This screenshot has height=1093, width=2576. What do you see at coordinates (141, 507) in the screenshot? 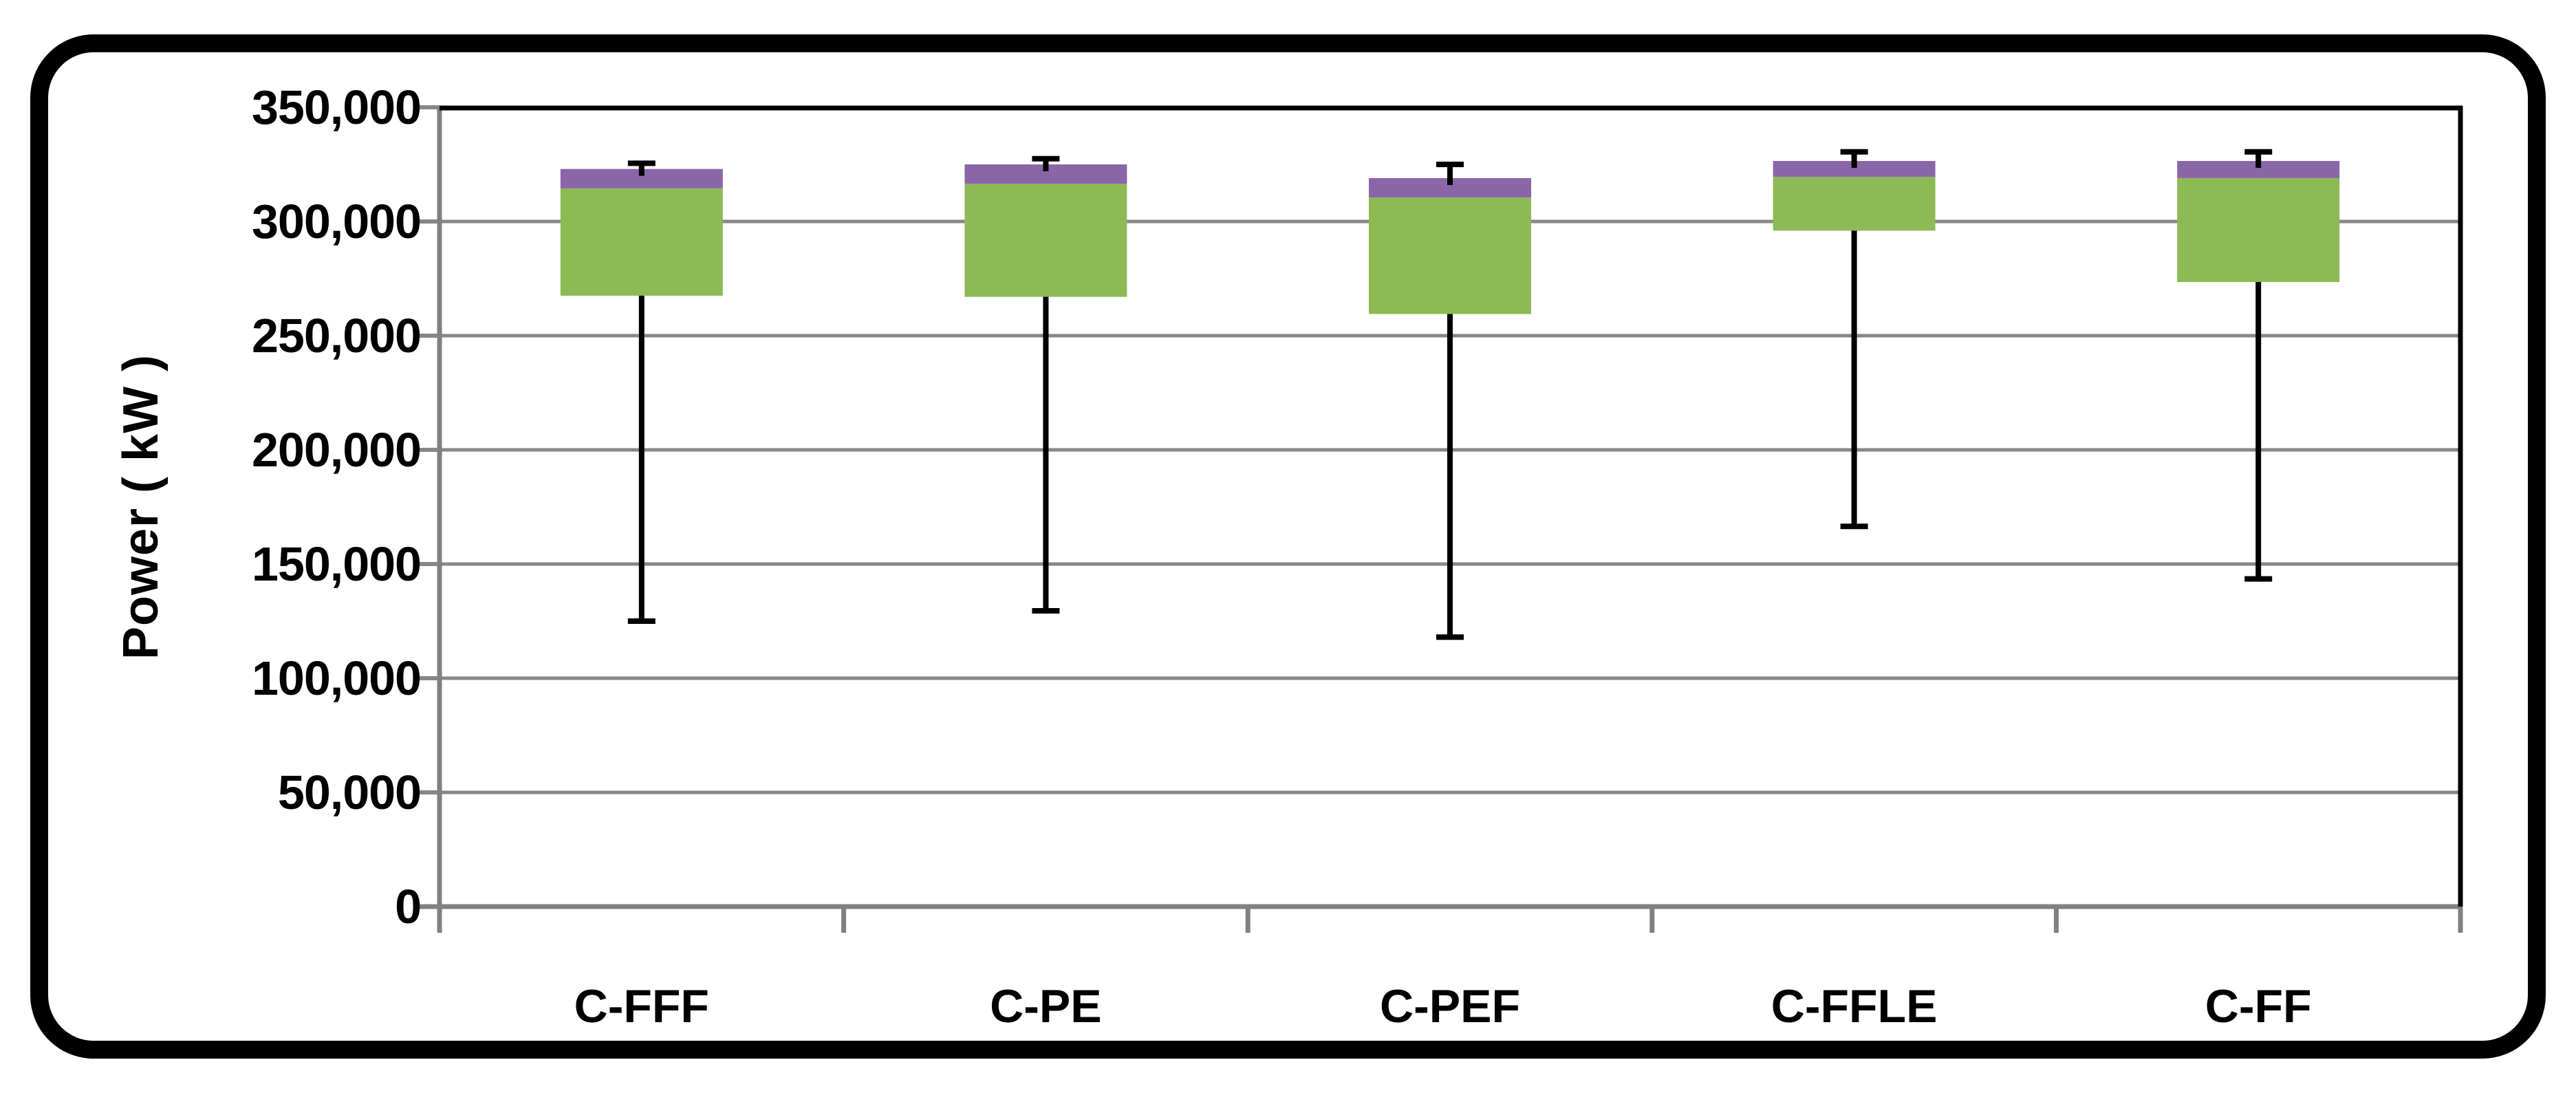
I see `y-axis-title: Power ( kW )` at bounding box center [141, 507].